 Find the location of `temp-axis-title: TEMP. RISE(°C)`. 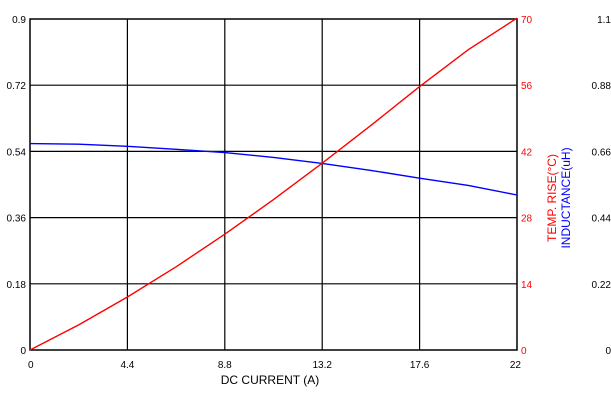

temp-axis-title: TEMP. RISE(°C) is located at coordinates (552, 198).